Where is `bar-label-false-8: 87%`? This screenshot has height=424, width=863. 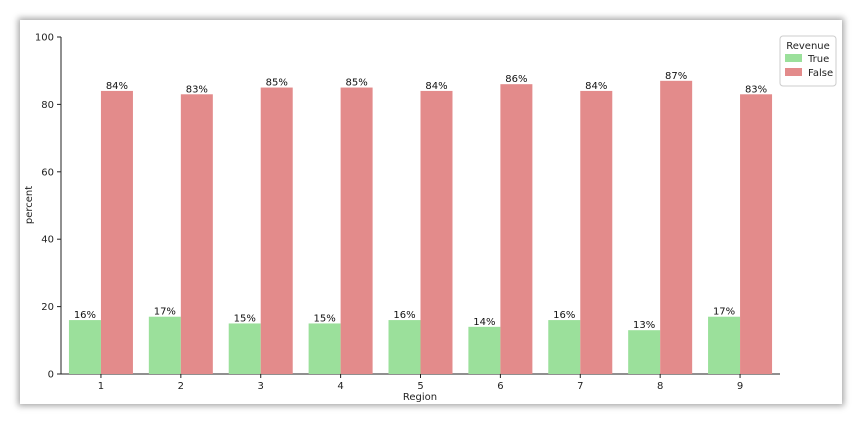 bar-label-false-8: 87% is located at coordinates (676, 76).